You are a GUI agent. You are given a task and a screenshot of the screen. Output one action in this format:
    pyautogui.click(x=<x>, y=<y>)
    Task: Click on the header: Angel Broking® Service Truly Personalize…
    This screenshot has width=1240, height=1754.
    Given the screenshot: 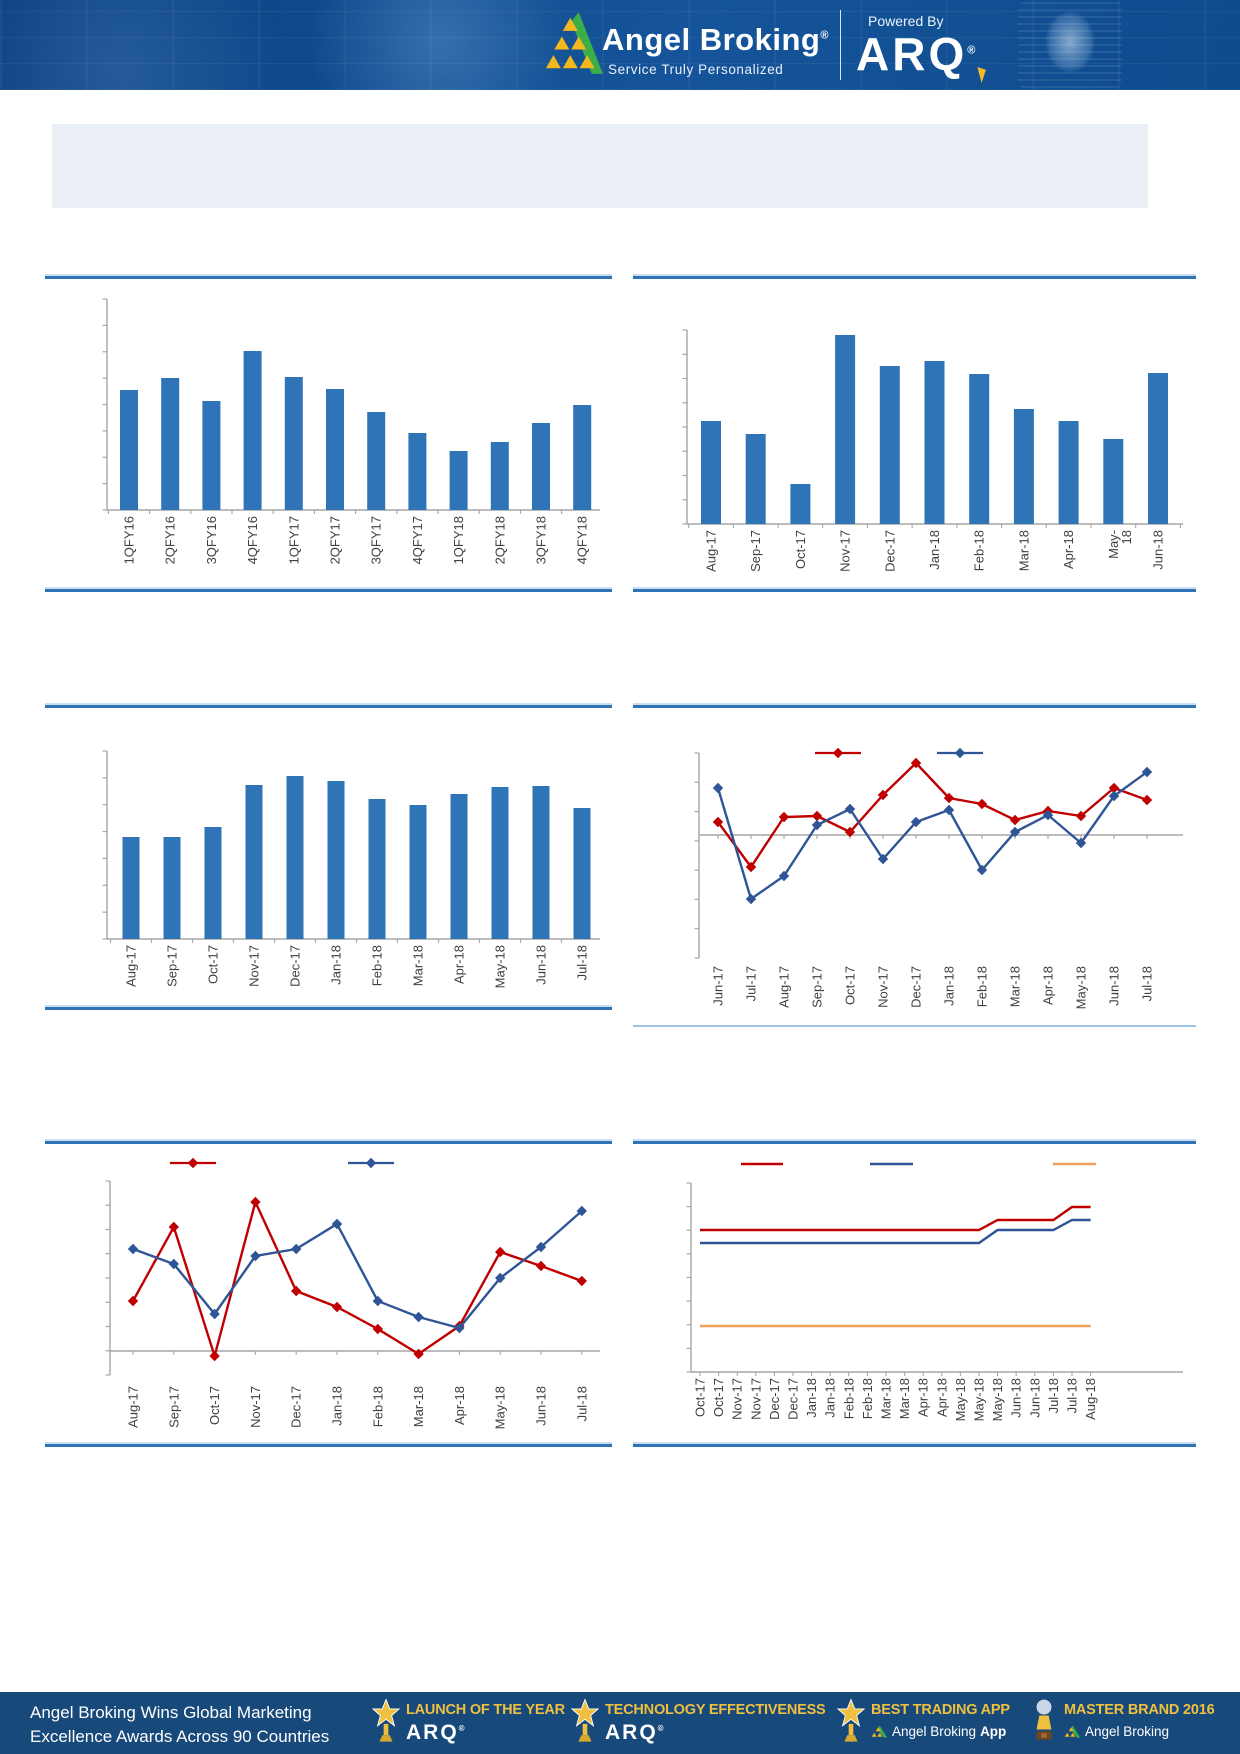 What is the action you would take?
    pyautogui.click(x=620, y=45)
    